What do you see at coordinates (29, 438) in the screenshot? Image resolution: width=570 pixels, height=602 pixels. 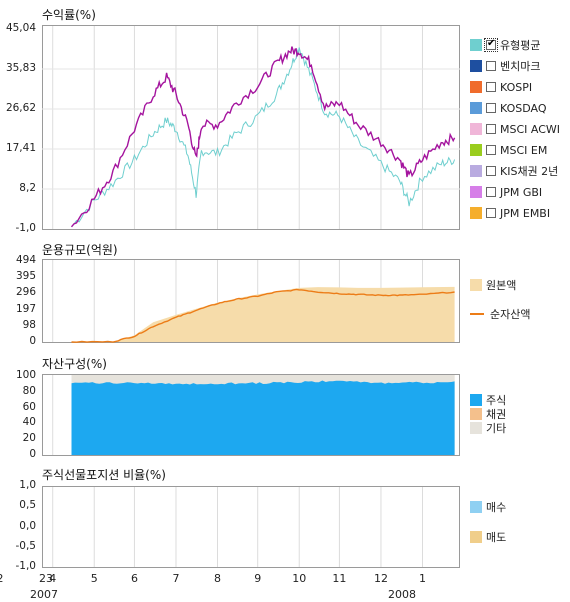 I see `y-tick-label: 20` at bounding box center [29, 438].